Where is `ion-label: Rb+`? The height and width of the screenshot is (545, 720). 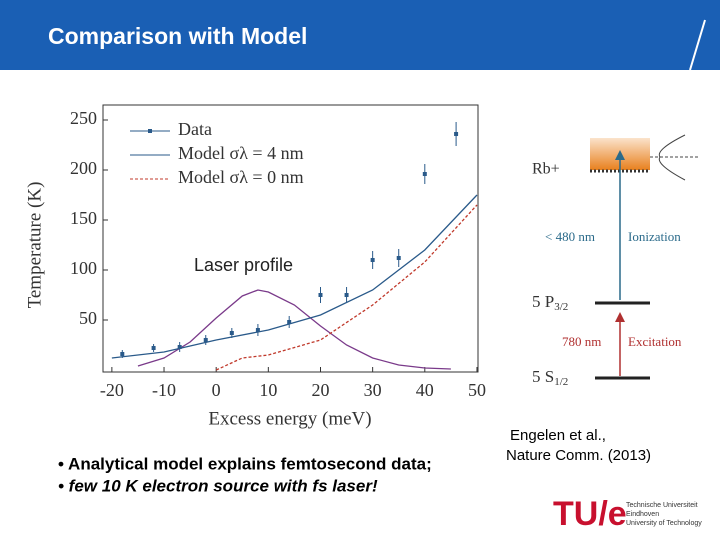
ion-label: Rb+ is located at coordinates (546, 169).